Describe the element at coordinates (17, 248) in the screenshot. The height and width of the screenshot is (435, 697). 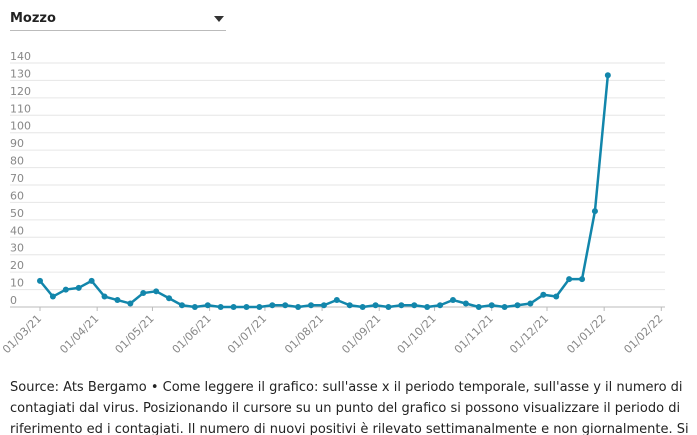
I see `y-tick-label: 30` at that location.